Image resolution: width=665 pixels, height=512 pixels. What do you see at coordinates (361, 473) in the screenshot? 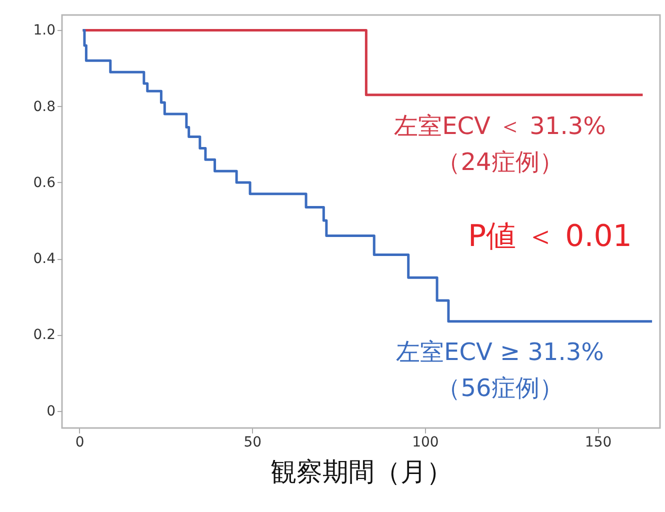
I see `x-axis-title: 観察期間（月）` at bounding box center [361, 473].